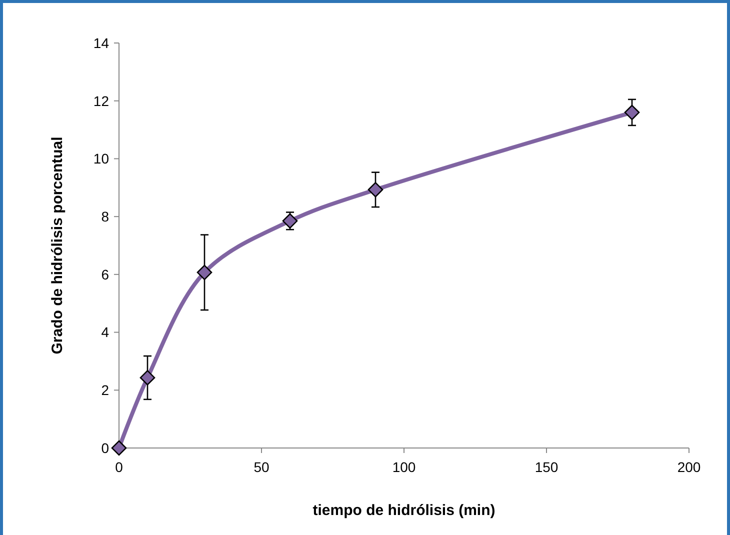 Image resolution: width=730 pixels, height=535 pixels. What do you see at coordinates (105, 274) in the screenshot?
I see `y-tick-label: 6` at bounding box center [105, 274].